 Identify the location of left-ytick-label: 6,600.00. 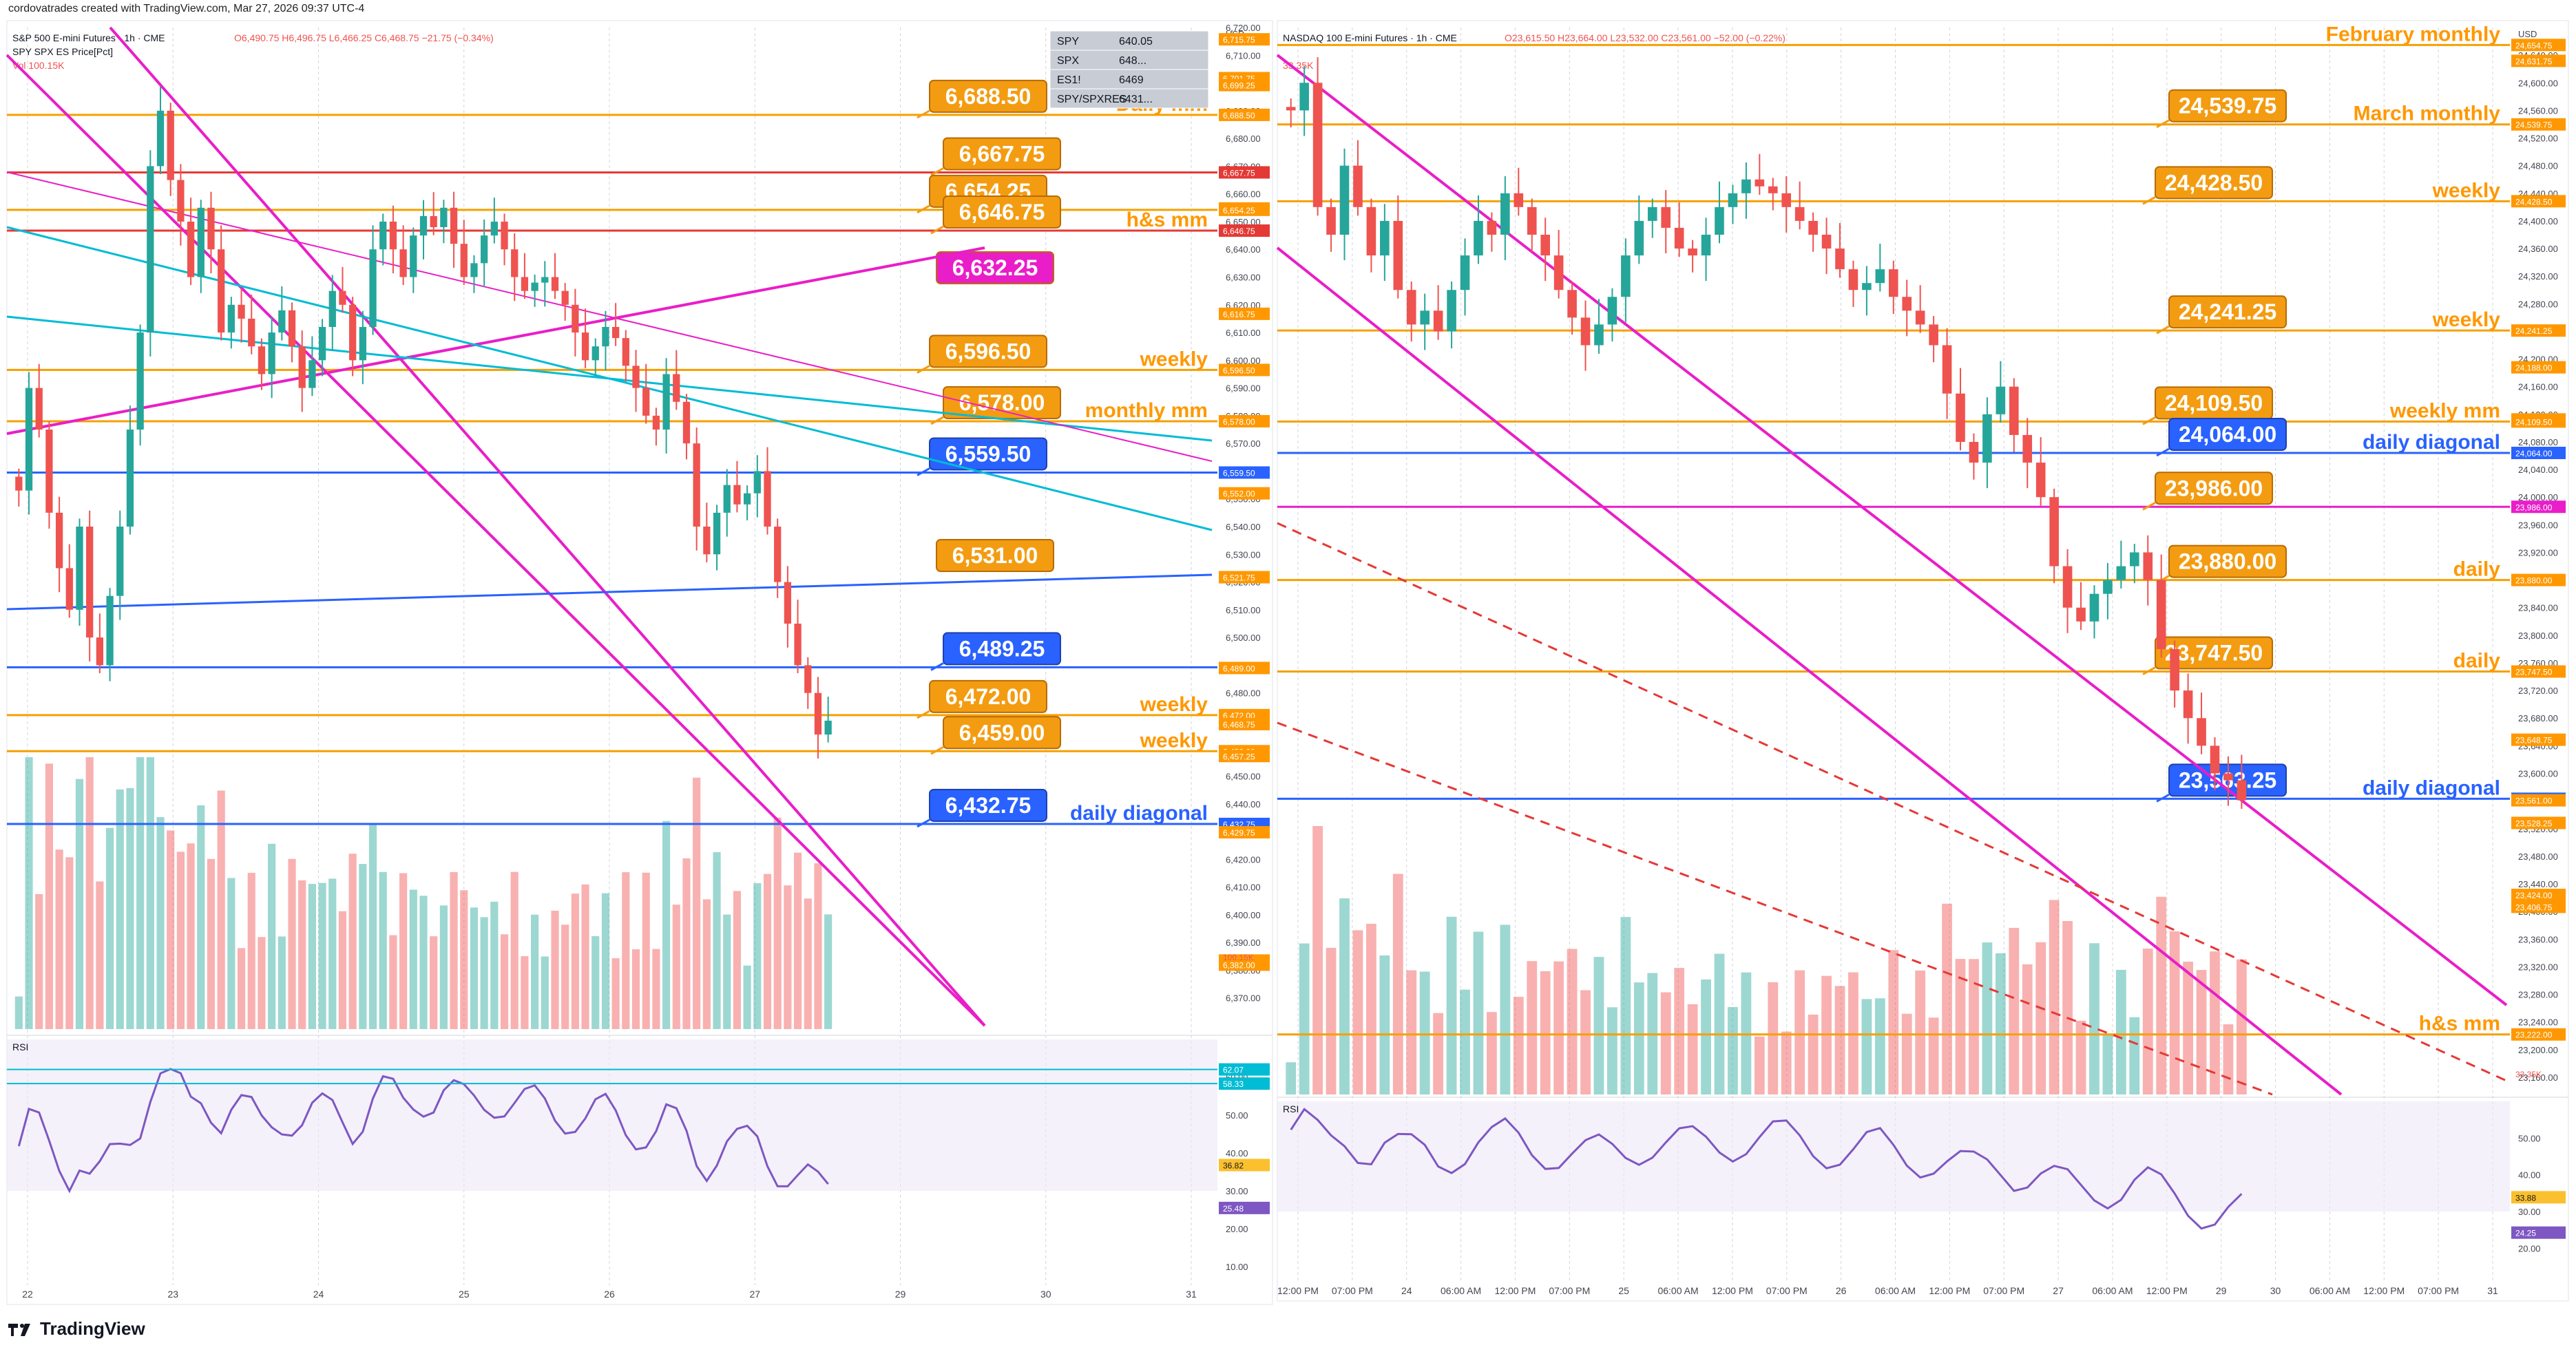
(1243, 360).